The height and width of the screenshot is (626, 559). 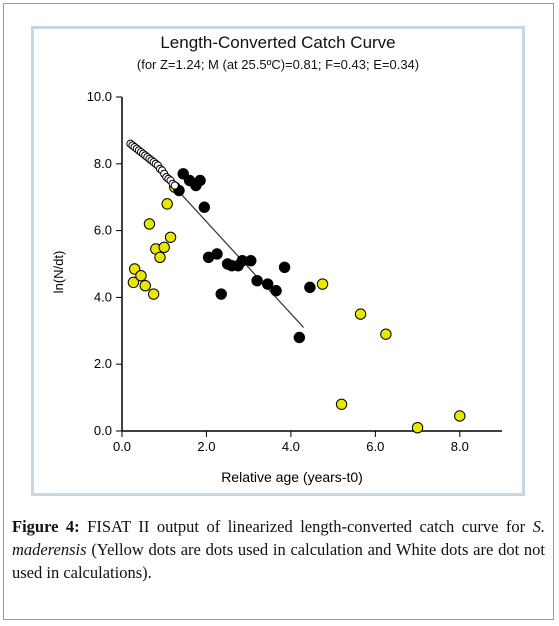 I want to click on white-point, so click(x=174, y=185).